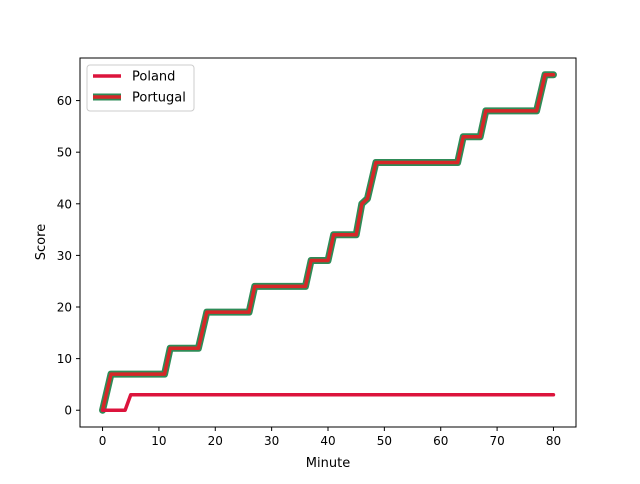 This screenshot has height=484, width=640. Describe the element at coordinates (215, 441) in the screenshot. I see `x-tick-label: 20` at that location.